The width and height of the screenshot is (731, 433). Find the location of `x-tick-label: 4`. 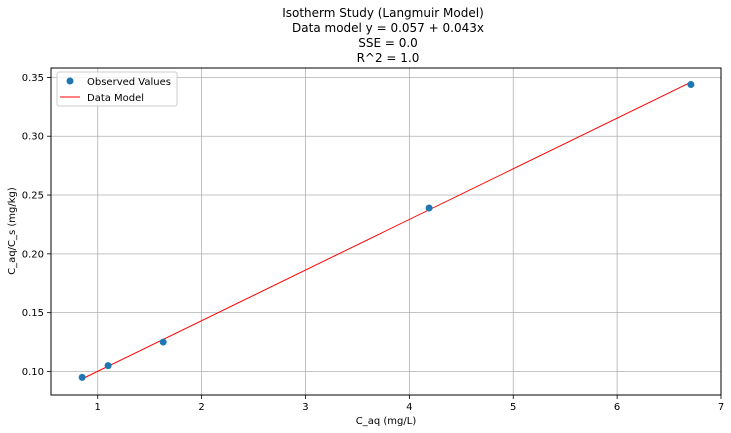

x-tick-label: 4 is located at coordinates (409, 407).